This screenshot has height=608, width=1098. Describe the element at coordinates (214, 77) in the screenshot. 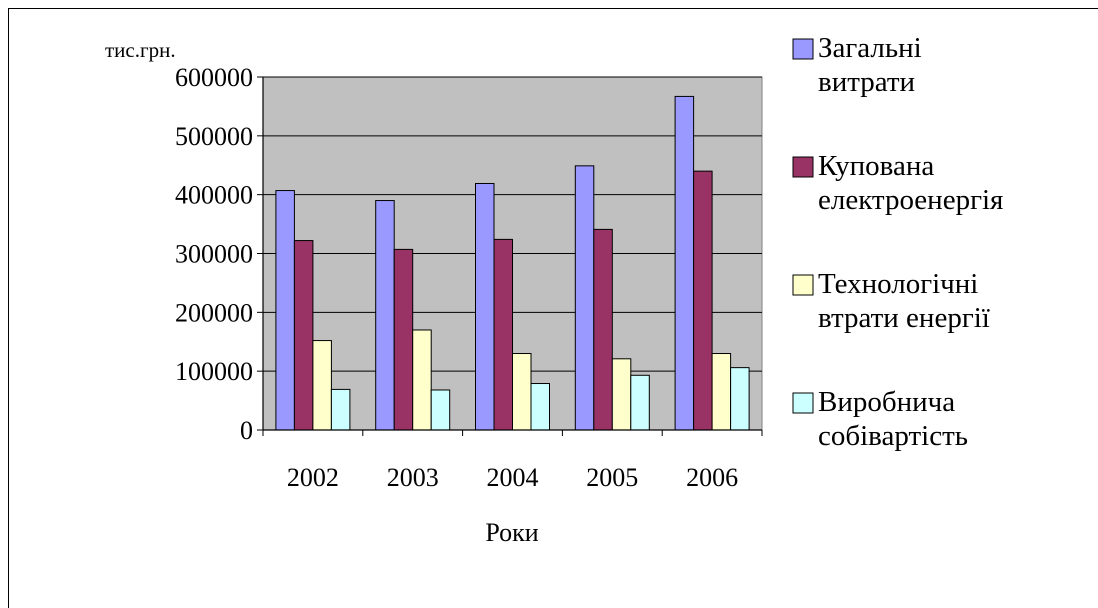

I see `y-tick-label: 600000` at that location.